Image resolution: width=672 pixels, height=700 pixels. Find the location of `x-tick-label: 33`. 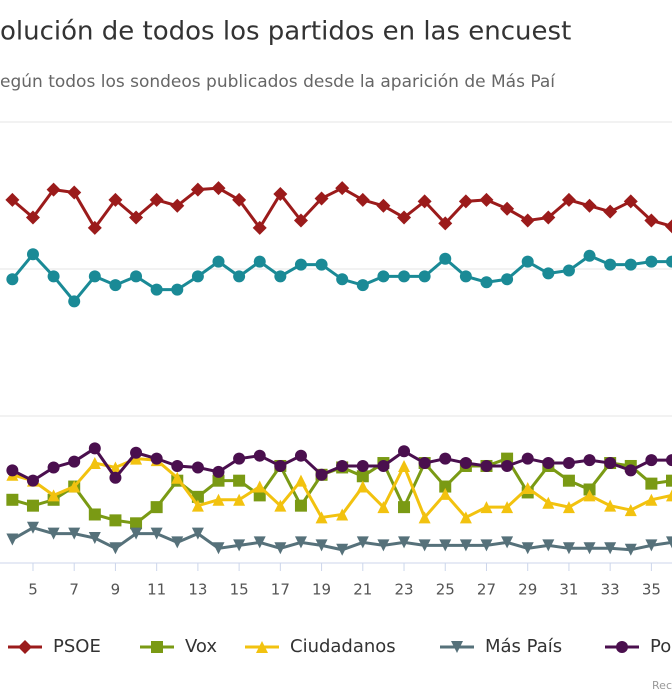

x-tick-label: 33 is located at coordinates (610, 590).